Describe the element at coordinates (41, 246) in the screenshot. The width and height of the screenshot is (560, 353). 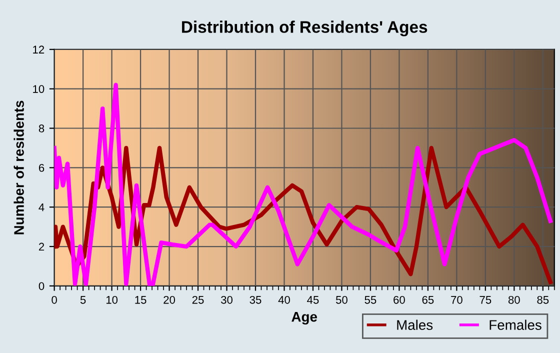
I see `y-tick-label: 2` at that location.